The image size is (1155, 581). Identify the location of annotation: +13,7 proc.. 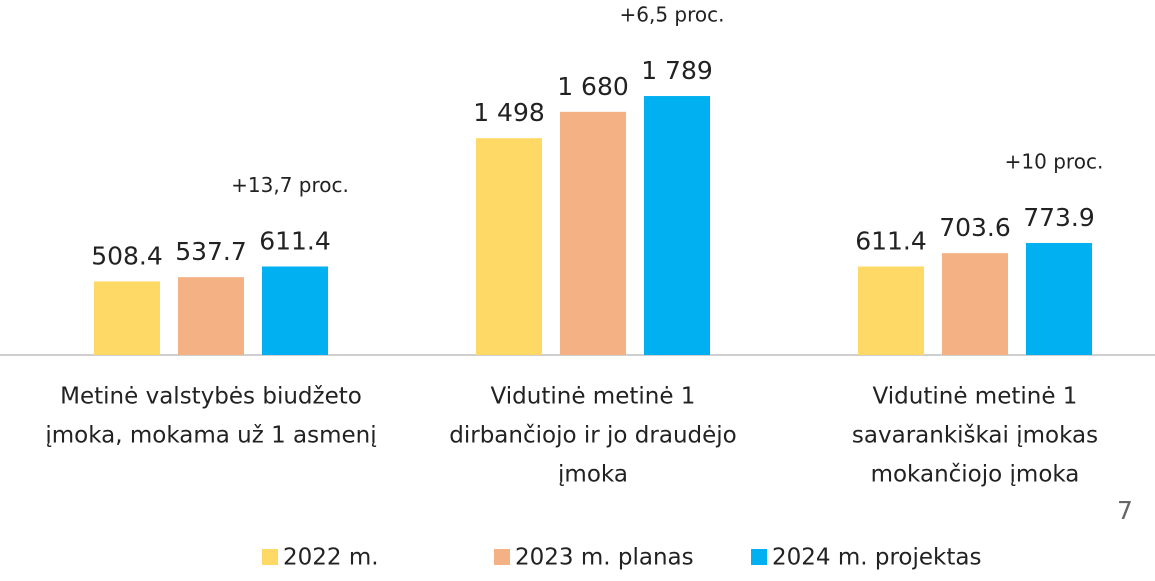
(290, 185).